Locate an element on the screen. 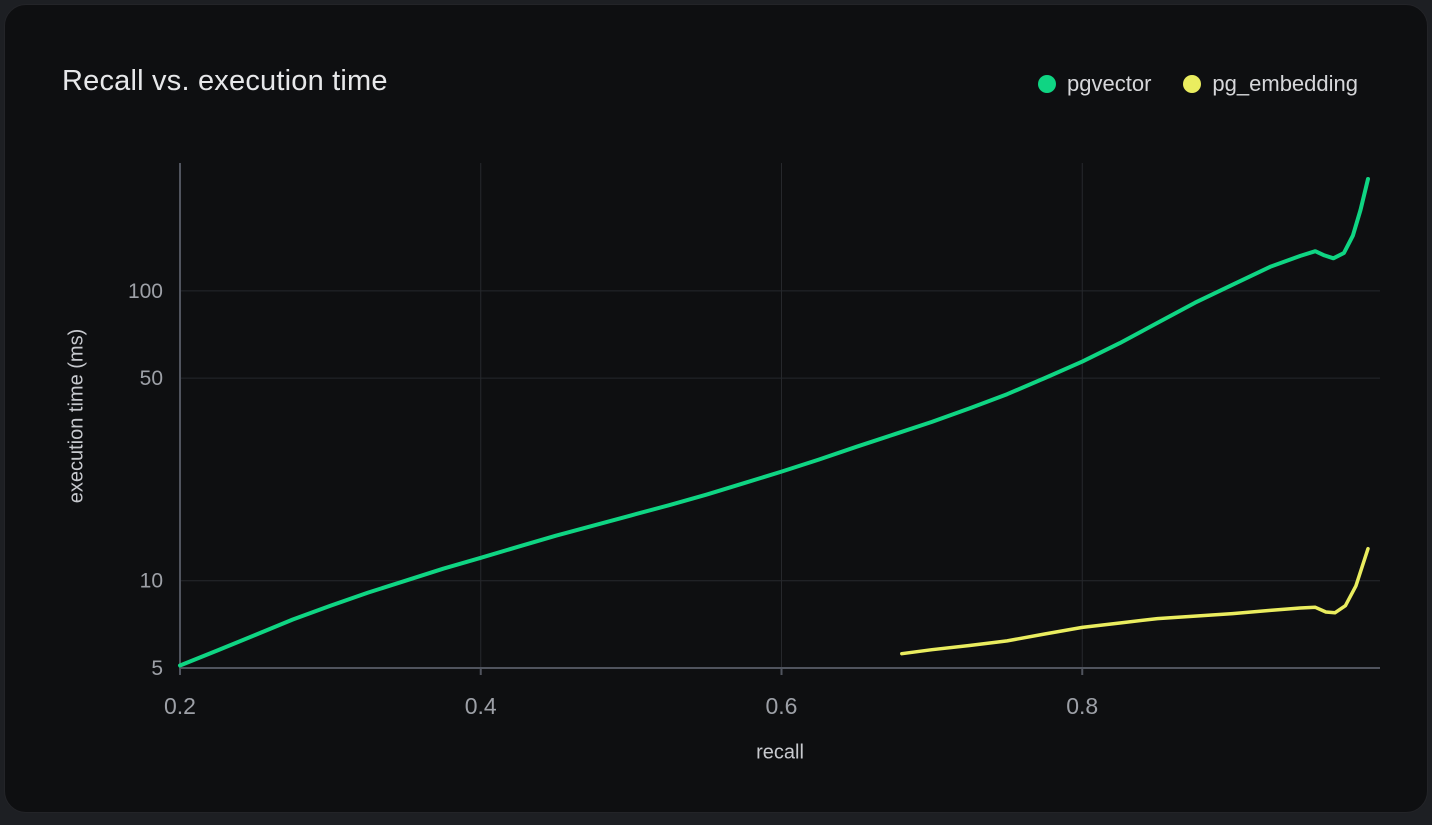 Image resolution: width=1432 pixels, height=825 pixels. y-tick-label: 100 is located at coordinates (145, 291).